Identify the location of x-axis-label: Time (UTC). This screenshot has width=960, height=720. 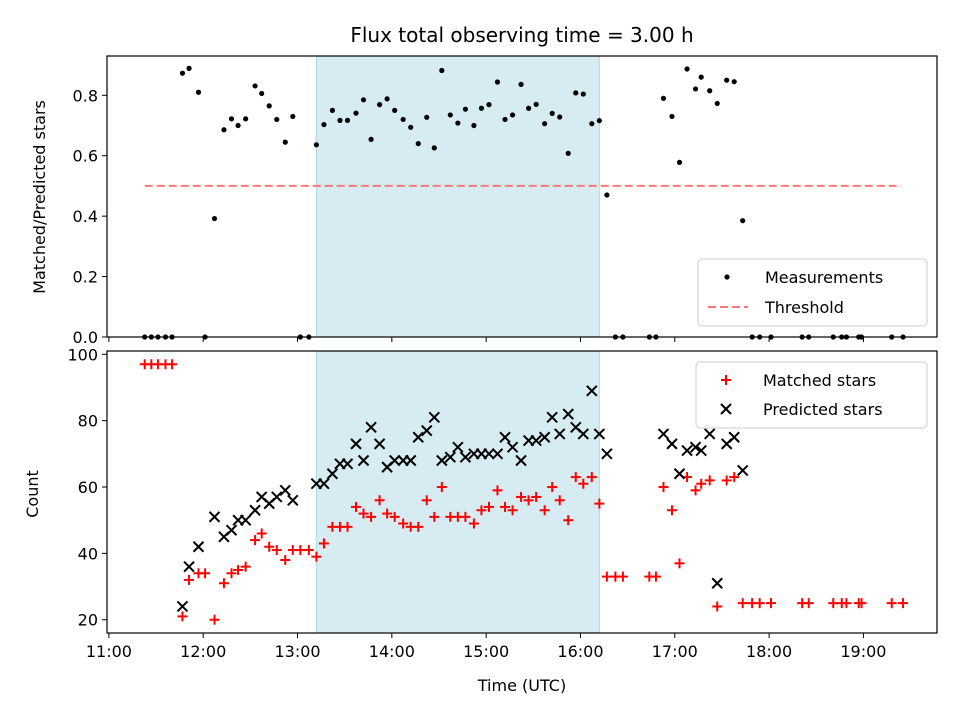
(521, 685).